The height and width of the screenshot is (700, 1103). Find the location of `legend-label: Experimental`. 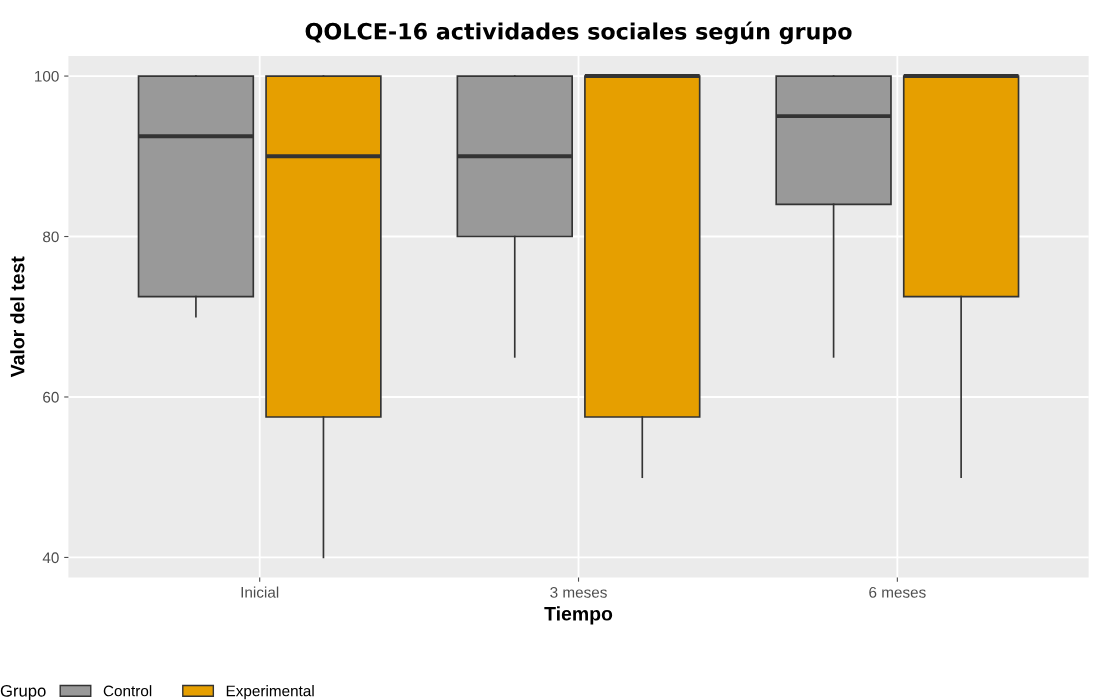

legend-label: Experimental is located at coordinates (270, 692).